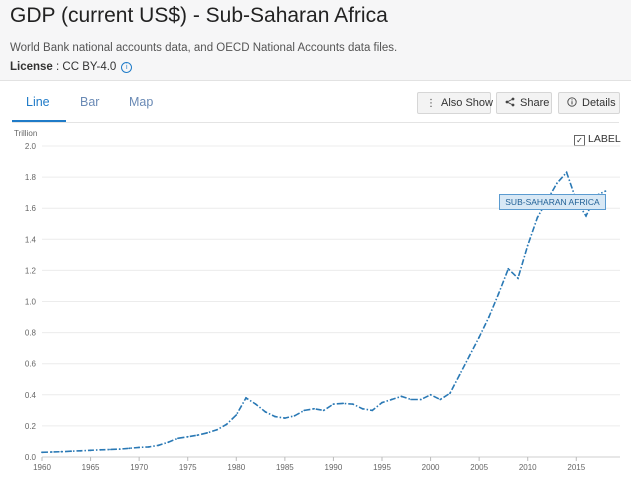 The image size is (631, 487). What do you see at coordinates (431, 103) in the screenshot?
I see `vertical-dots-icon: ⋮` at bounding box center [431, 103].